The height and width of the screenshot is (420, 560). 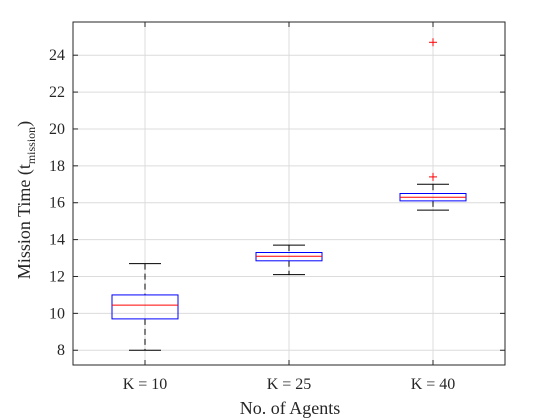 I want to click on x-tick-label: K = 40, so click(x=433, y=384).